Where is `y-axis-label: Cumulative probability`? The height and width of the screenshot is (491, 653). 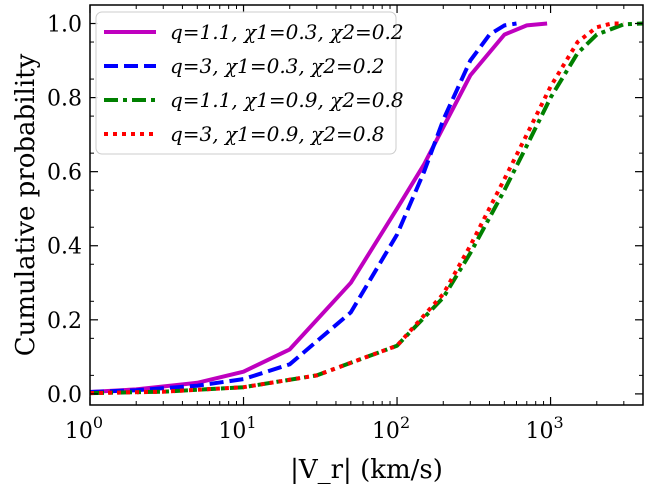 y-axis-label: Cumulative probability is located at coordinates (26, 204).